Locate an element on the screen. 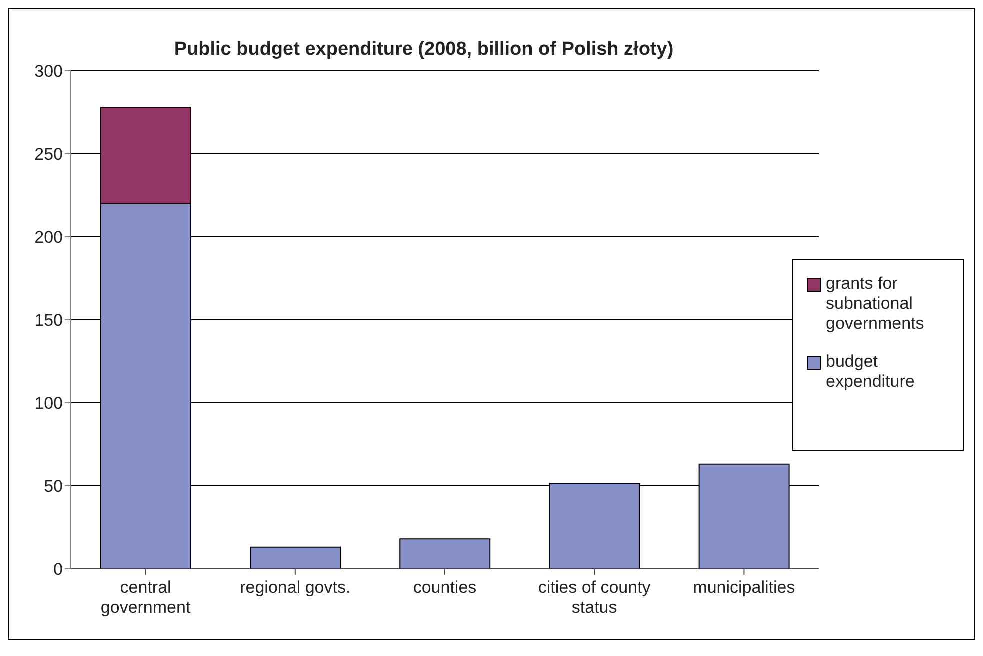  legend-label: budget expenditure is located at coordinates (871, 372).